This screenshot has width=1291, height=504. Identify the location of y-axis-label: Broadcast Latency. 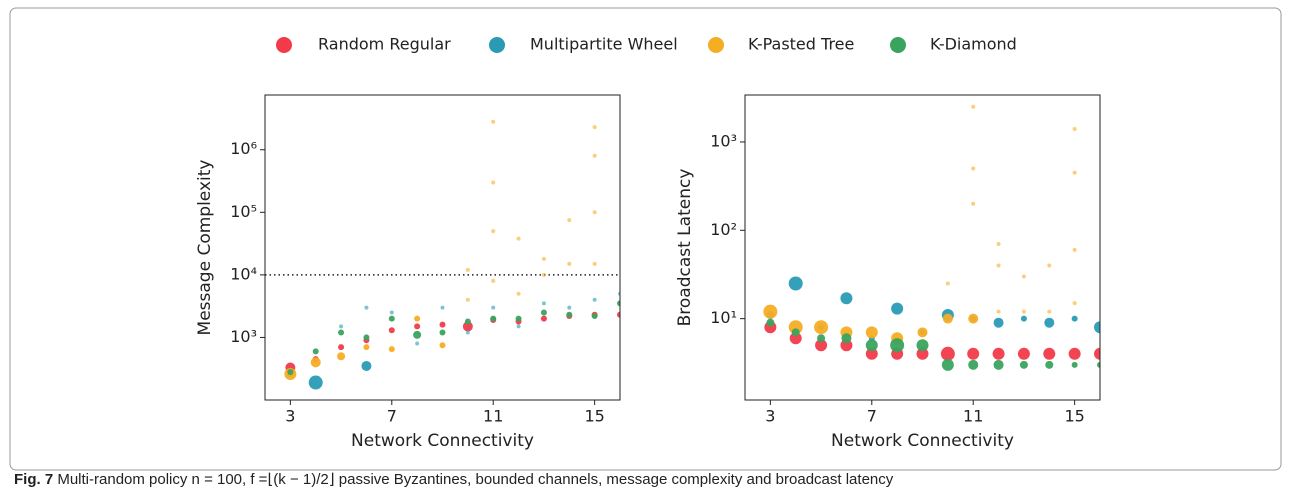
(685, 248).